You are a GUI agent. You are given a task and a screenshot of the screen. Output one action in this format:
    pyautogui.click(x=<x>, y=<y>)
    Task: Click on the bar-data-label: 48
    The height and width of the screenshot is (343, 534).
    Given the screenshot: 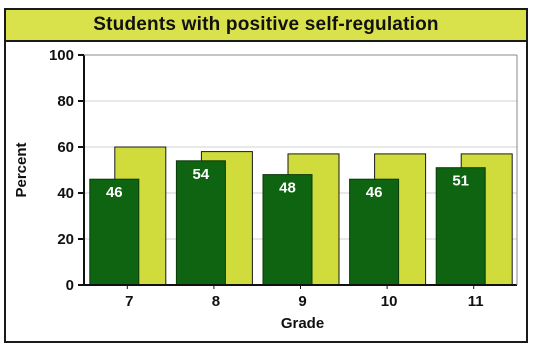 What is the action you would take?
    pyautogui.click(x=287, y=188)
    